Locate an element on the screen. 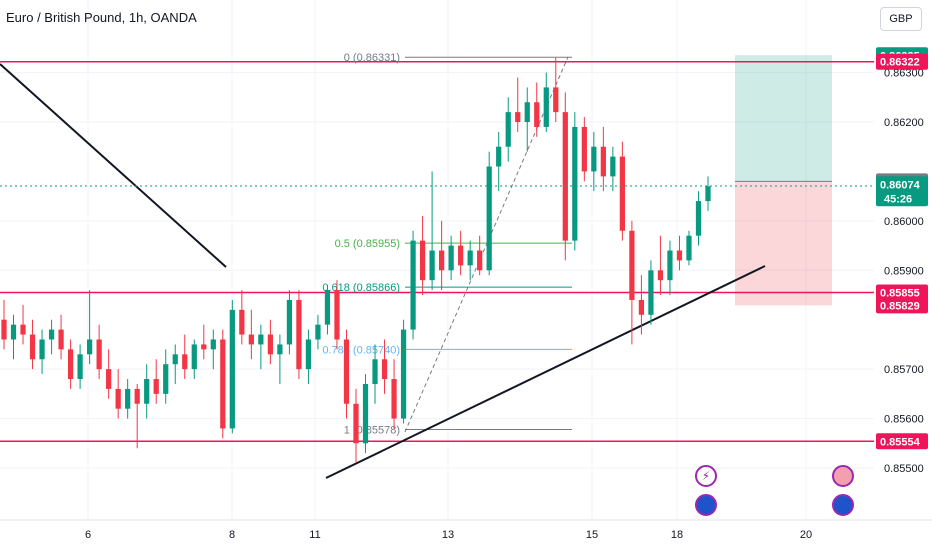 This screenshot has height=550, width=932. time-tick-label: 20 is located at coordinates (806, 535).